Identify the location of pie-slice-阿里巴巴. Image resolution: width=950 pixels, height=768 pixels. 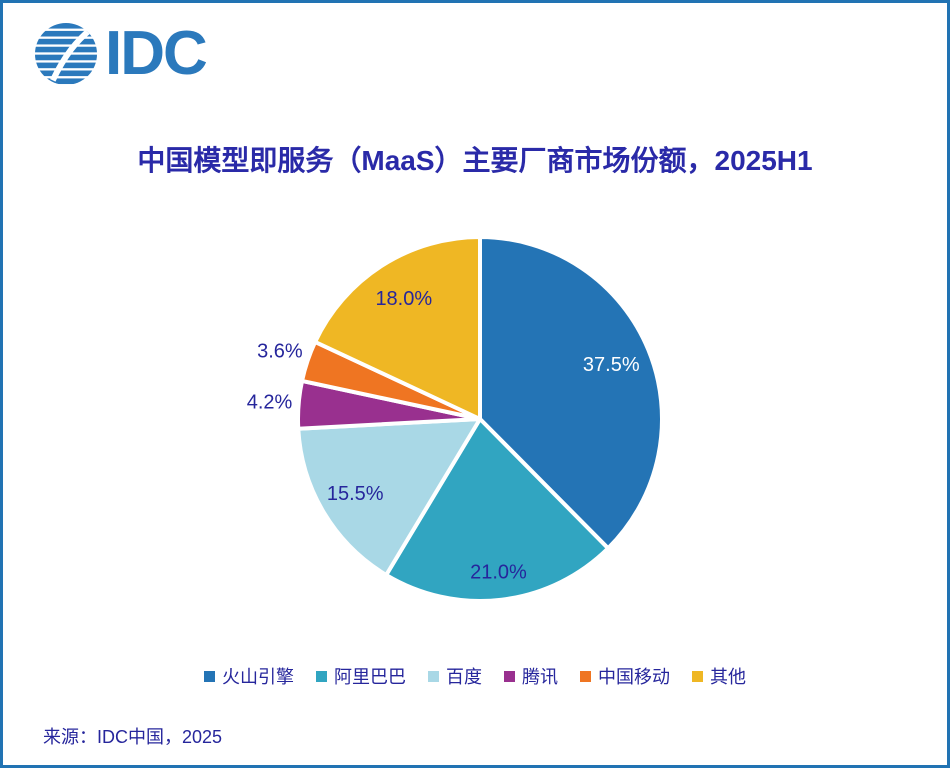
(497, 510).